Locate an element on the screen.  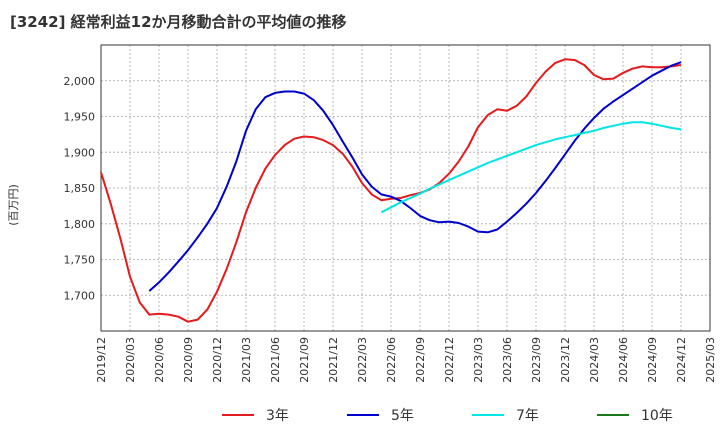
x-tick-label: 2022/12 is located at coordinates (449, 360).